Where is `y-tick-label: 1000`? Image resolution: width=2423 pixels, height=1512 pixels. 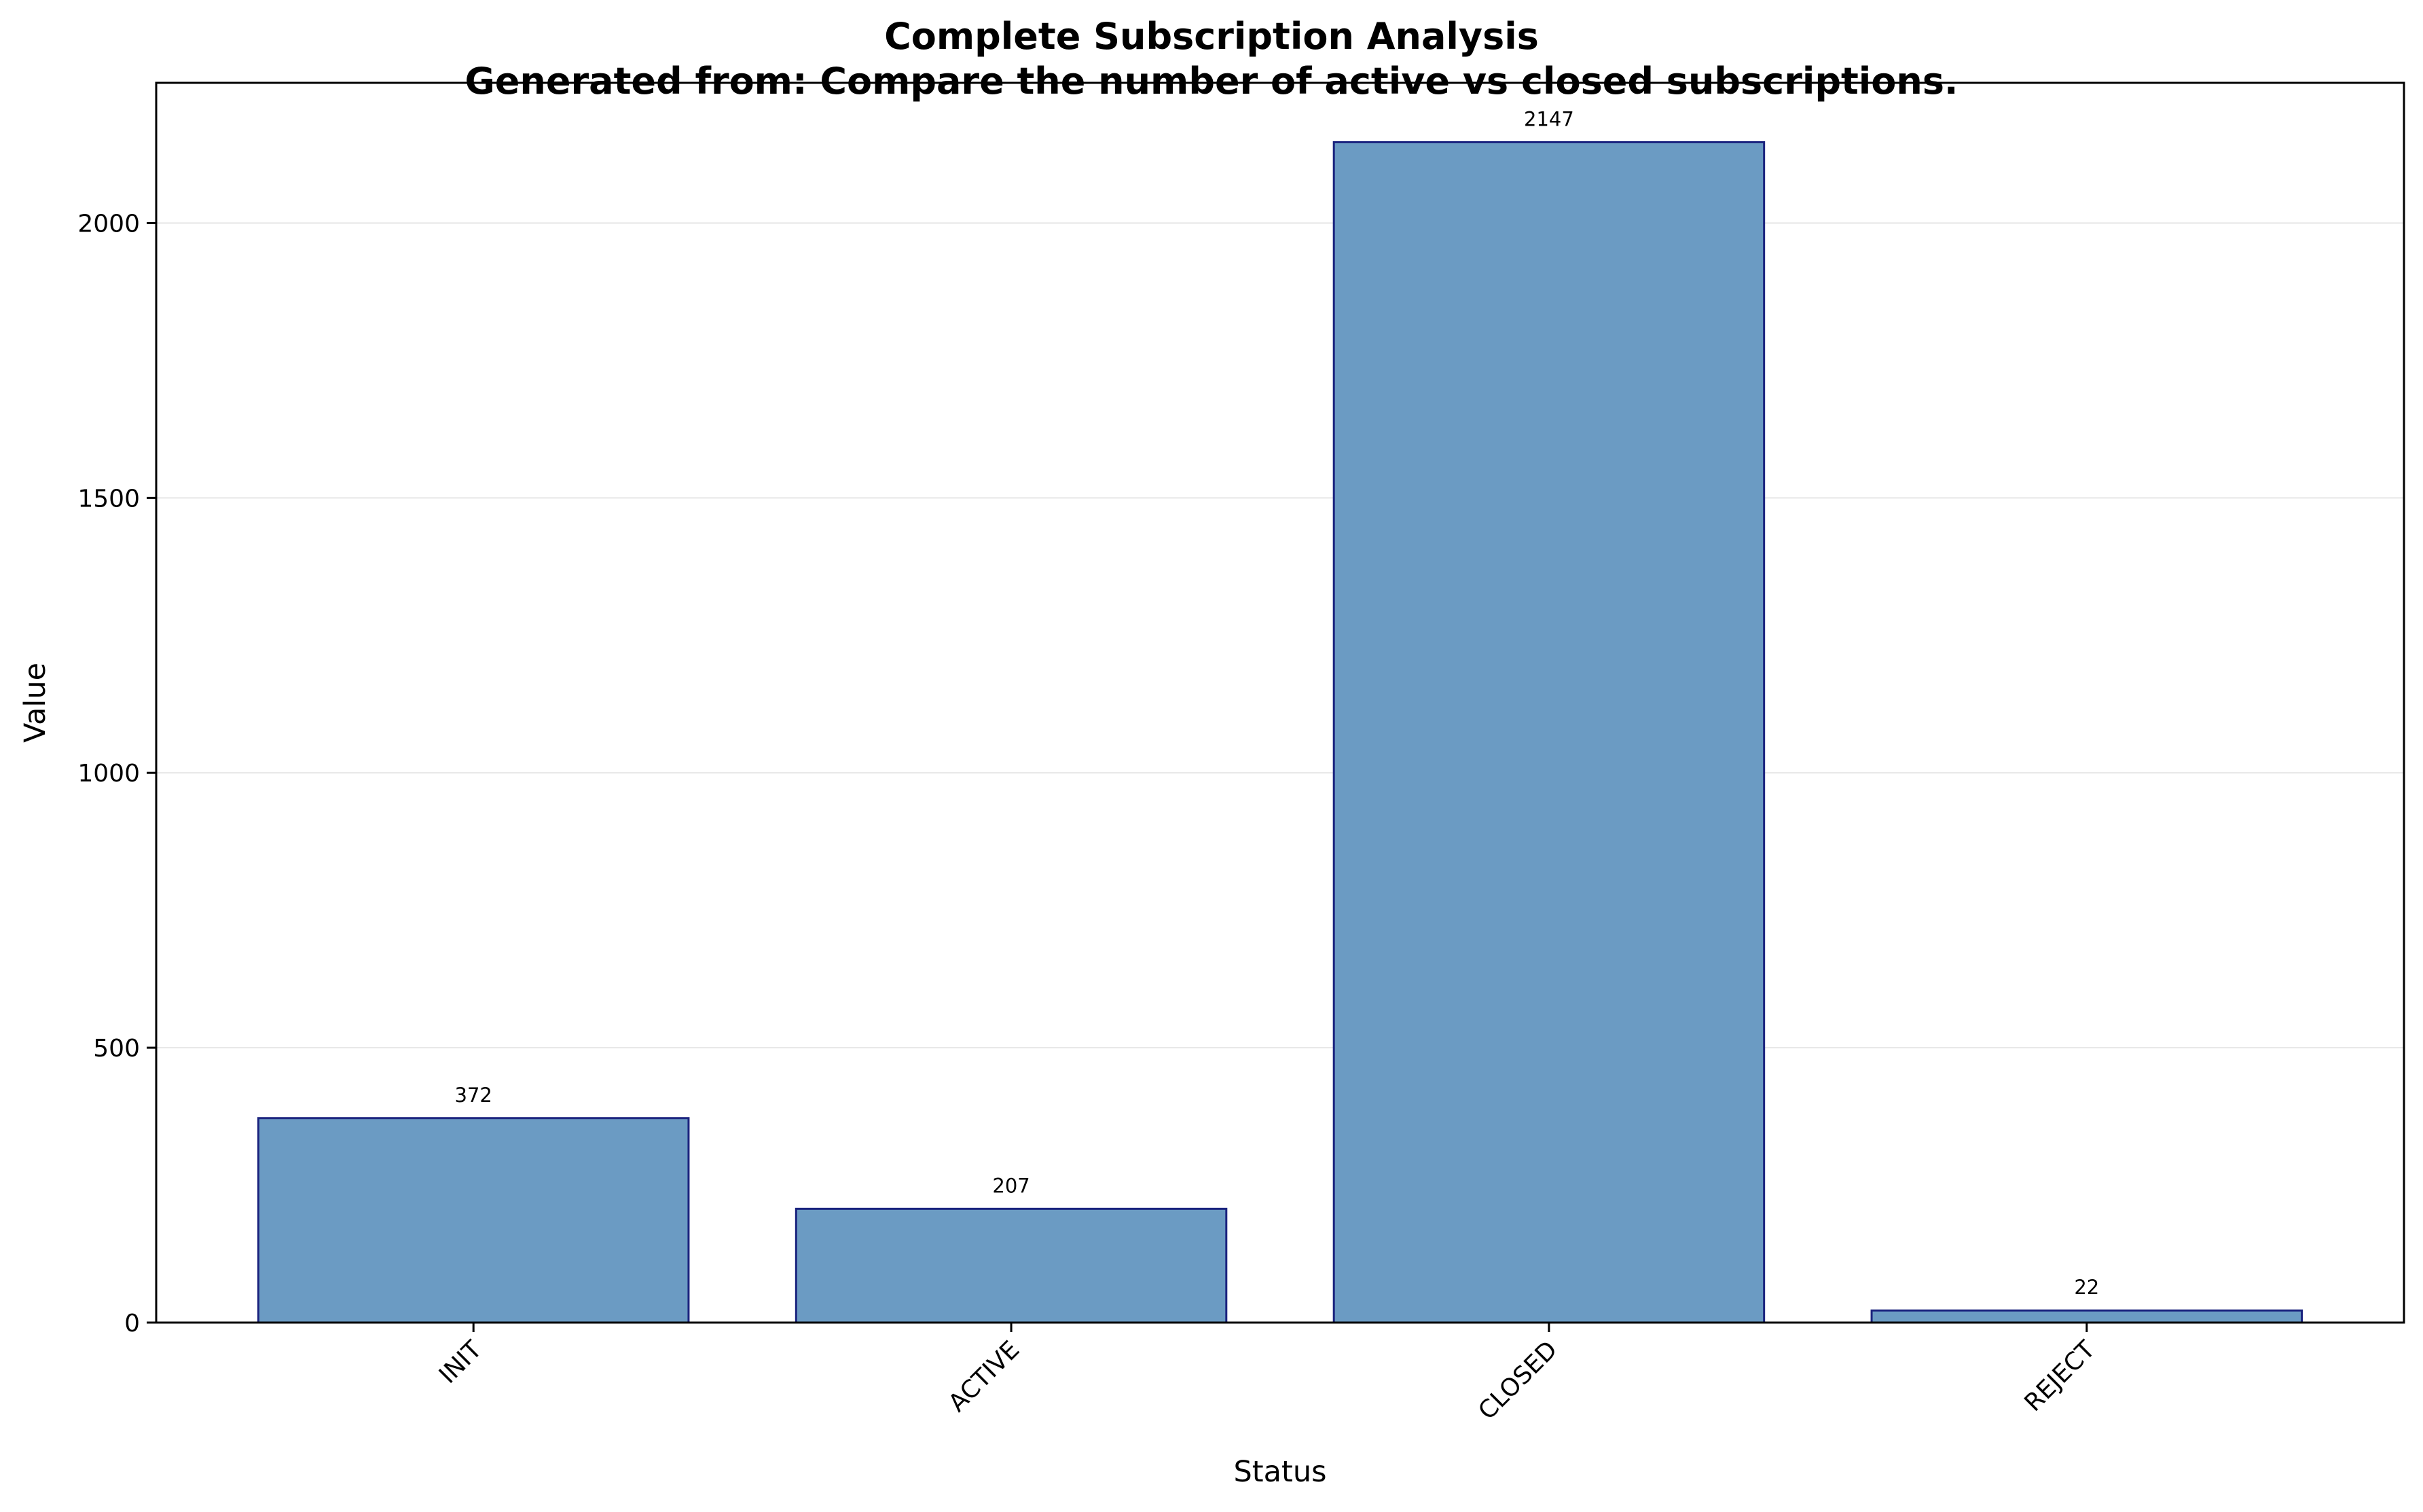 y-tick-label: 1000 is located at coordinates (108, 774).